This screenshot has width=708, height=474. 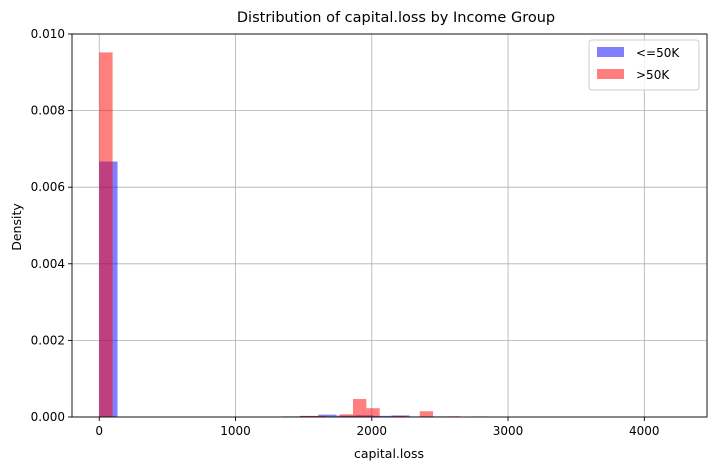 What do you see at coordinates (48, 340) in the screenshot?
I see `y-tick-label: 0.002` at bounding box center [48, 340].